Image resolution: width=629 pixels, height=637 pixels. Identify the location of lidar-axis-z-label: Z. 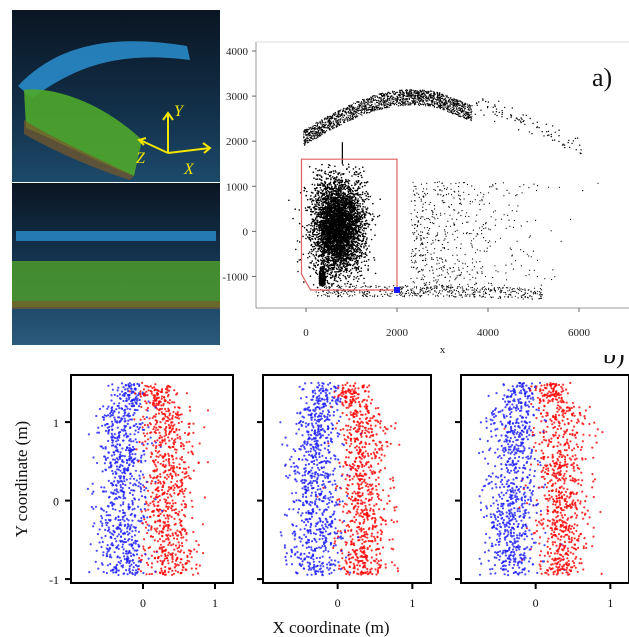
(141, 158).